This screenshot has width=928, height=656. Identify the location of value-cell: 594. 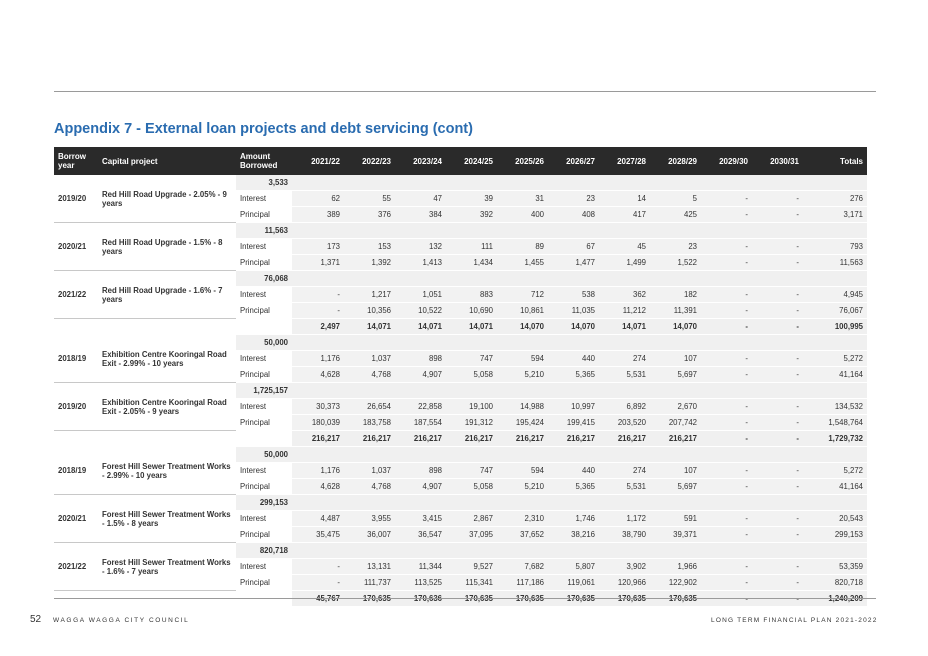
(522, 358).